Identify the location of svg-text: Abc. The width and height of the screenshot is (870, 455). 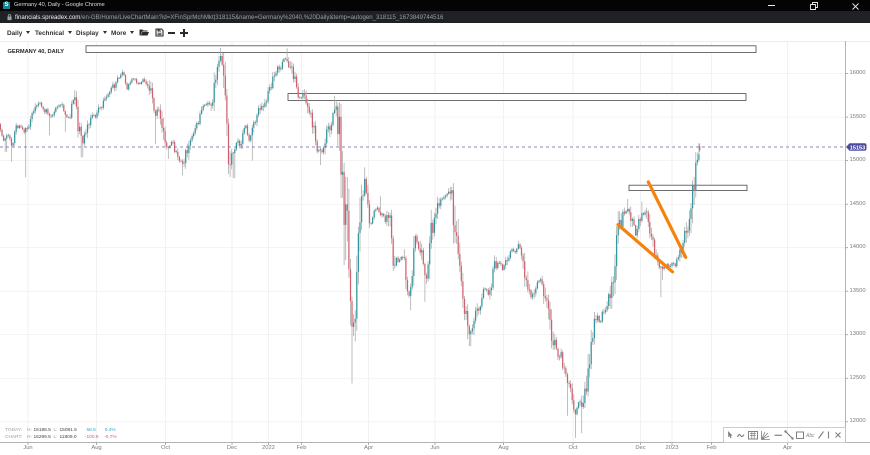
(810, 436).